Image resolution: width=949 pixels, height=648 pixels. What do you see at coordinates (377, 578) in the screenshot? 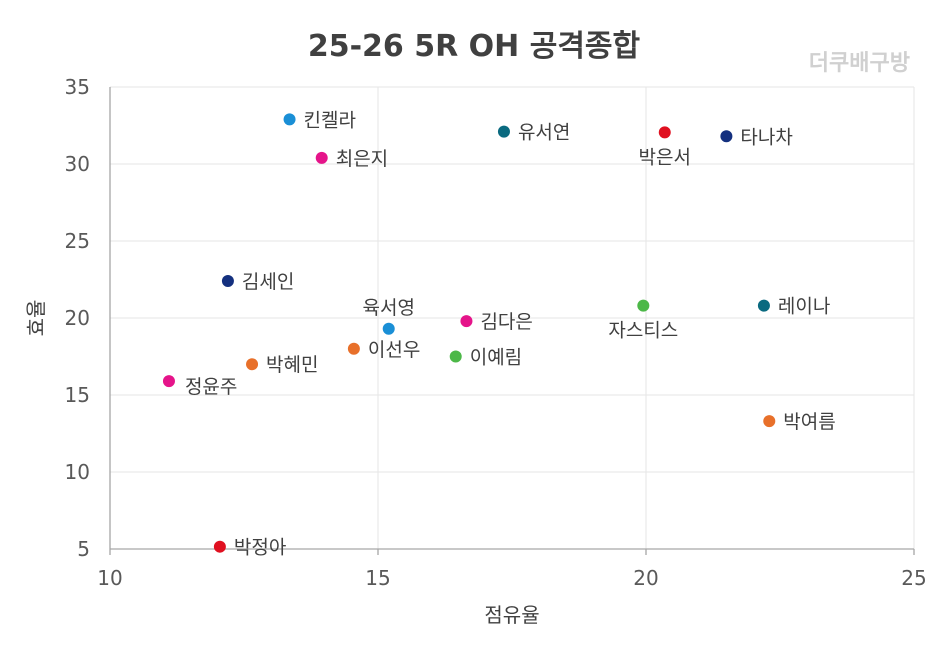
I see `x-tick-label: 15` at bounding box center [377, 578].